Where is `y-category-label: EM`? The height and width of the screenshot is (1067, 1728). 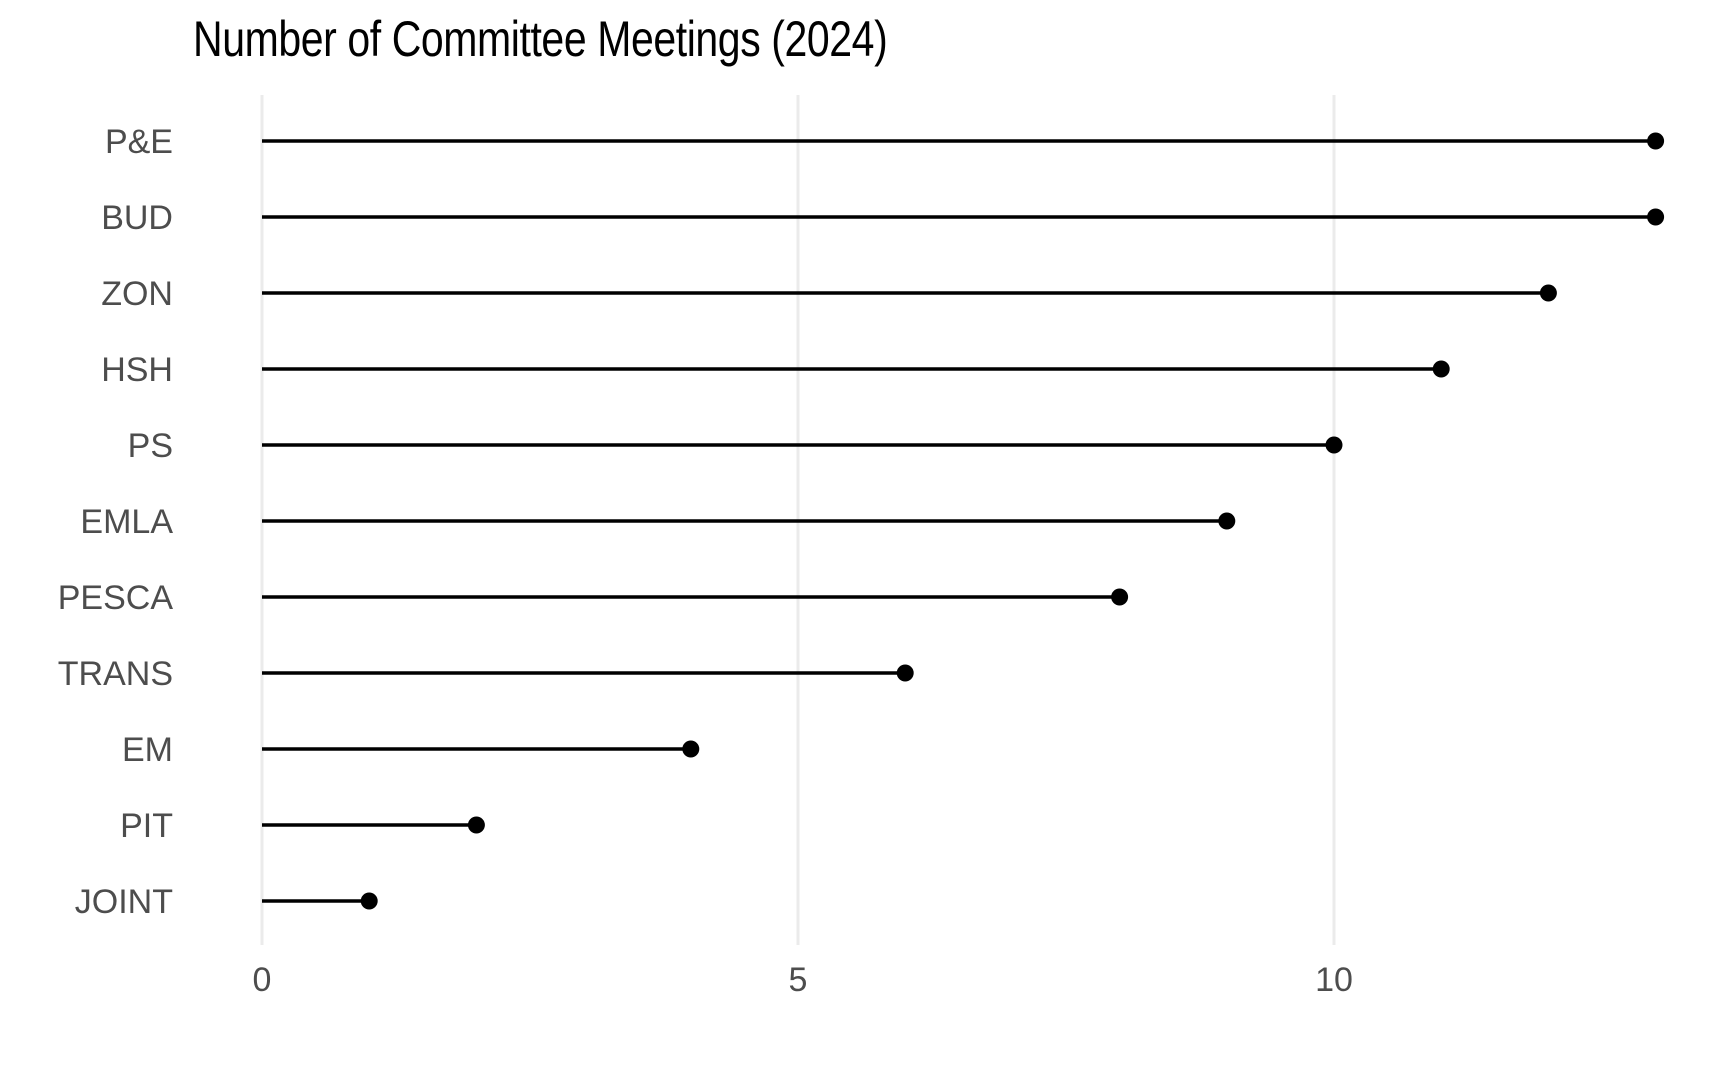
y-category-label: EM is located at coordinates (147, 750).